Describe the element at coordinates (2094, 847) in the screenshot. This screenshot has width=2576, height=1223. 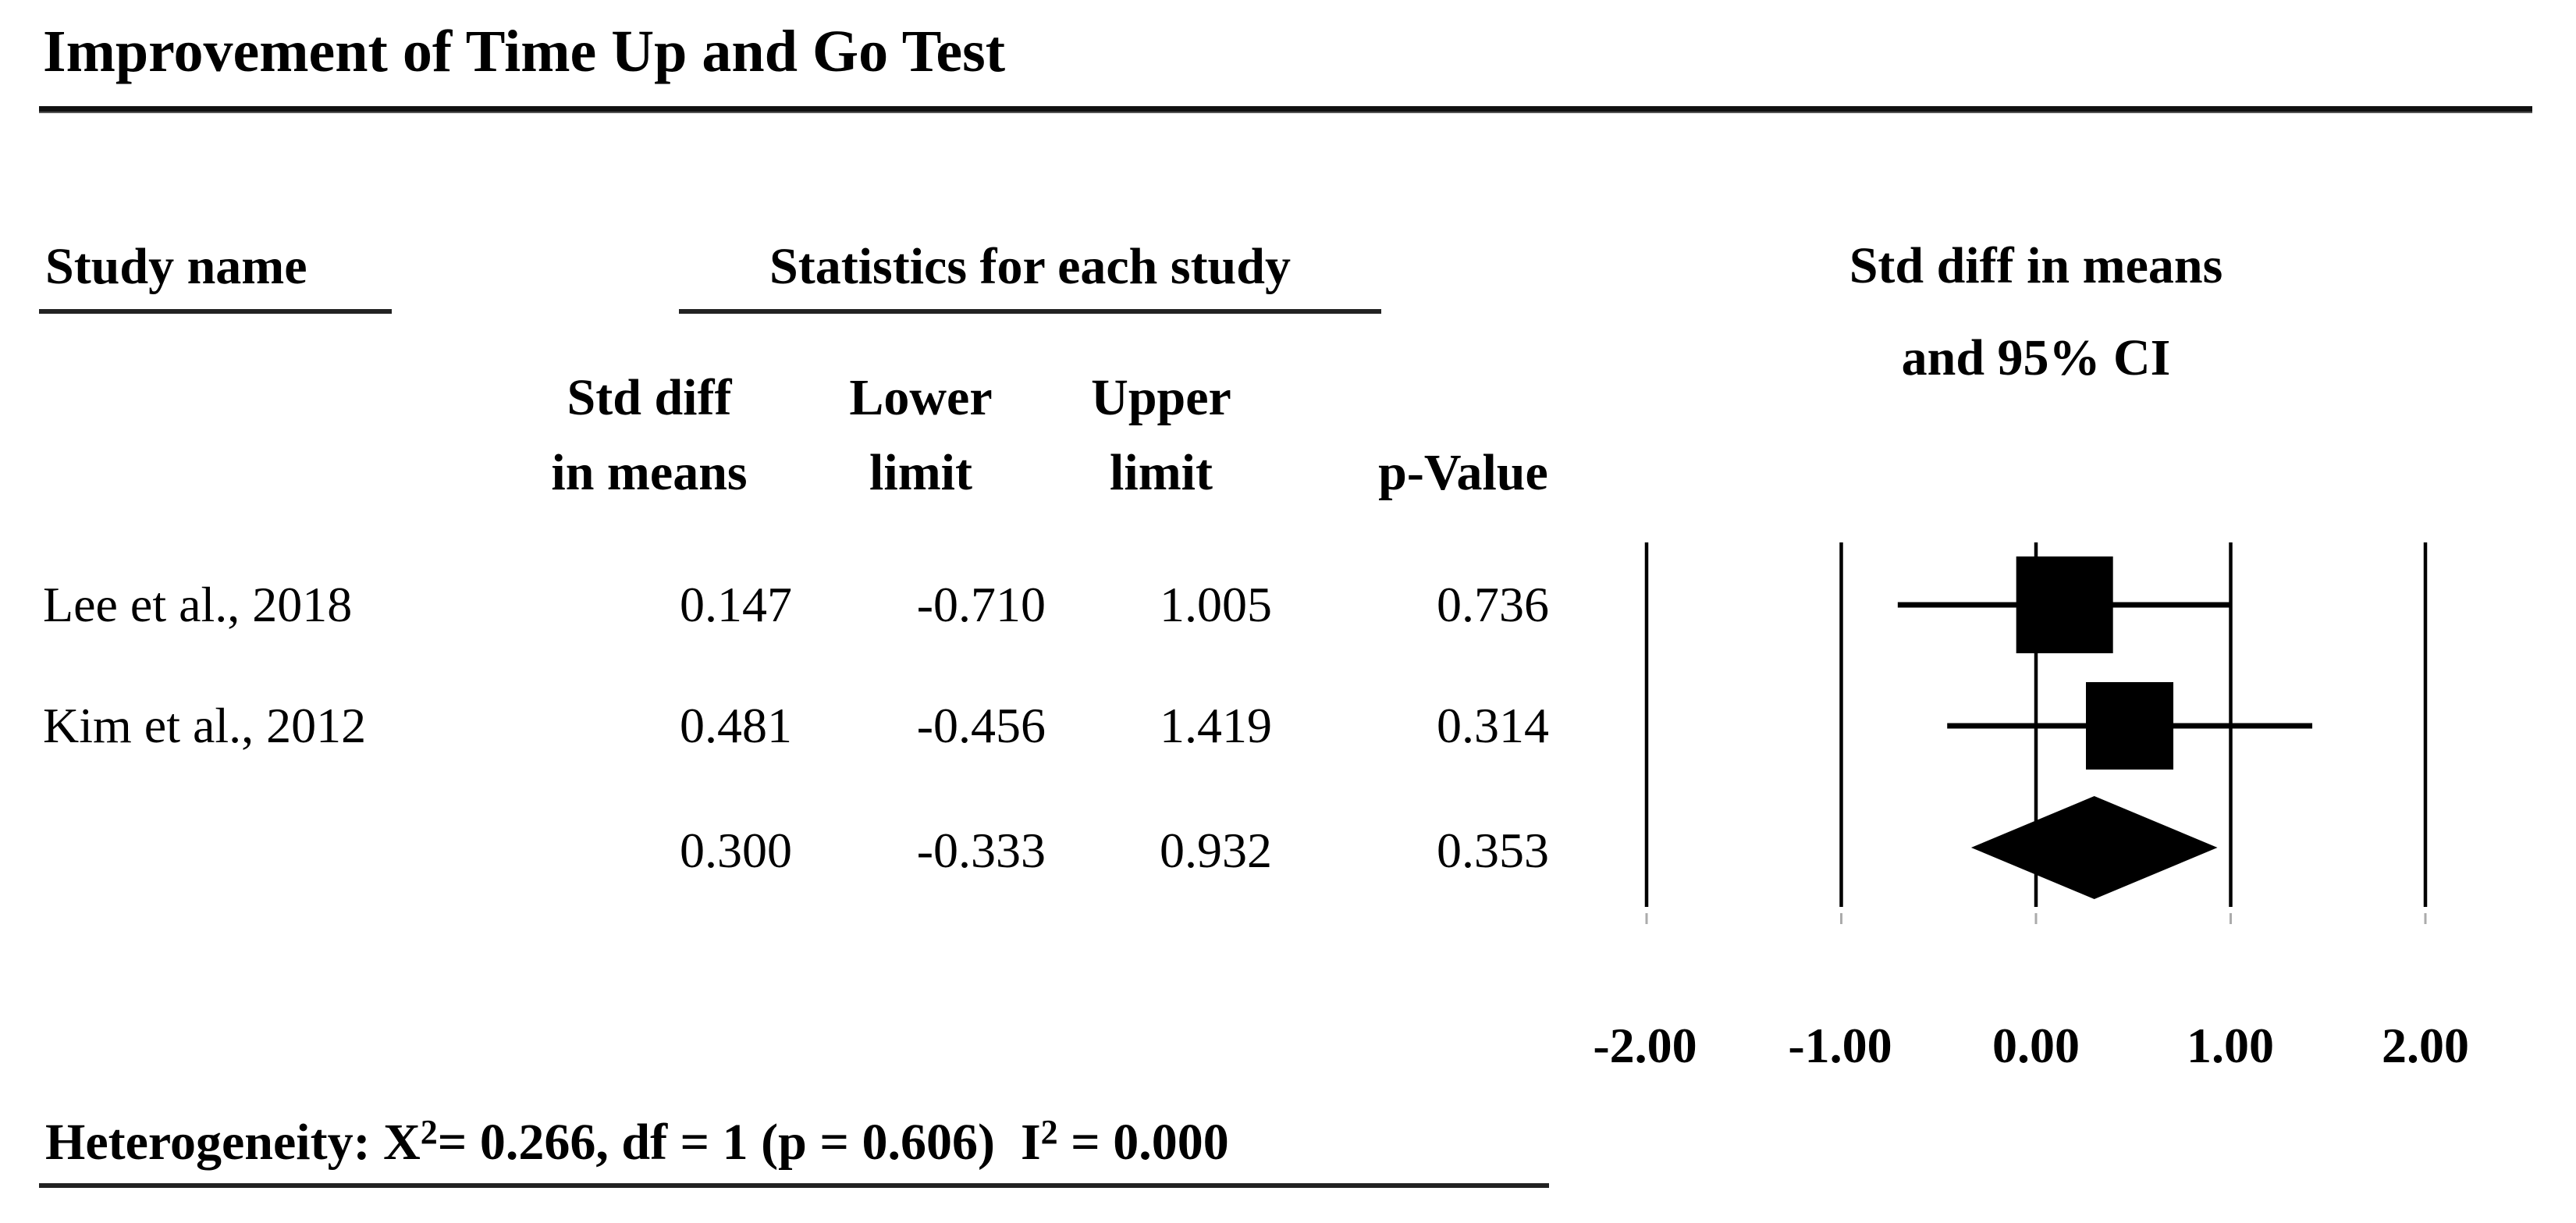
I see `summary-diamond` at that location.